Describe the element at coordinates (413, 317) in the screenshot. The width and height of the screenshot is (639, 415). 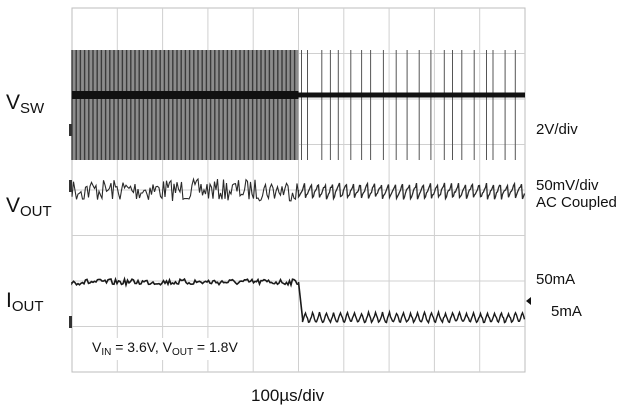
I see `iout-low-current-ripple` at that location.